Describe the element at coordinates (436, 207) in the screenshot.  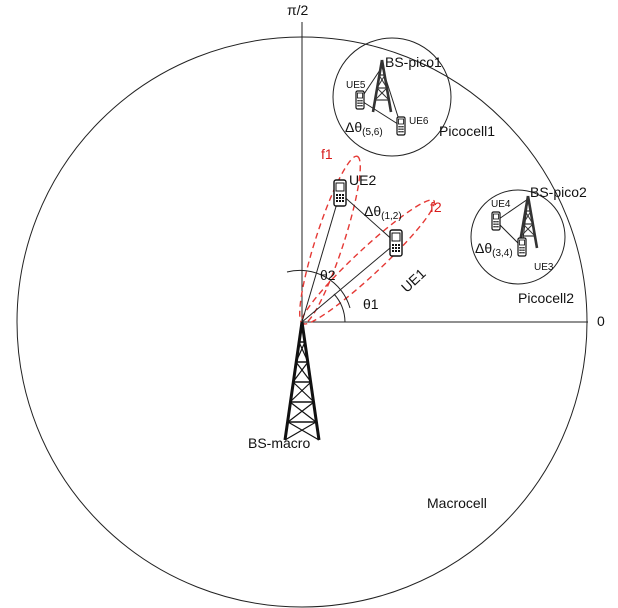
I see `f2-label: f2` at that location.